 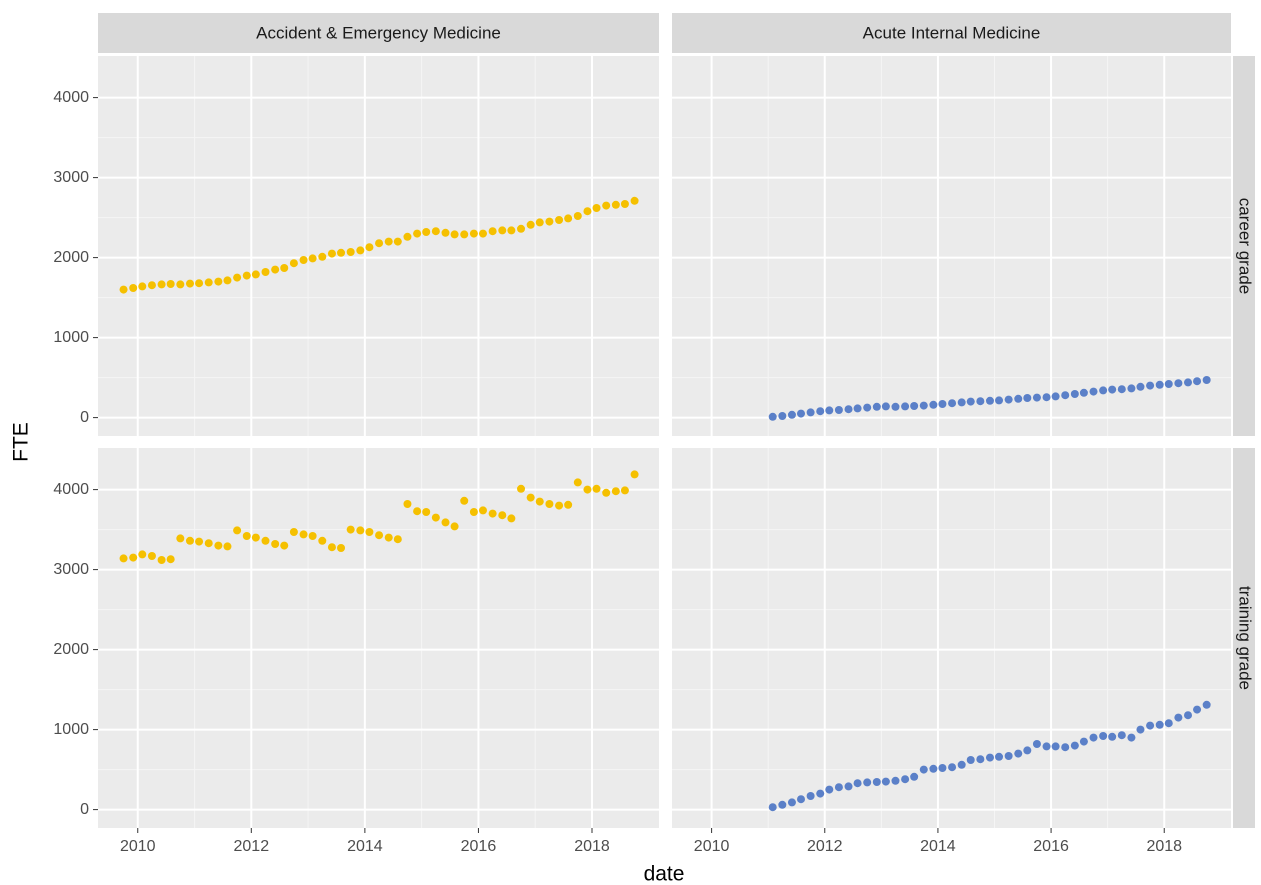 What do you see at coordinates (1245, 638) in the screenshot?
I see `row-strip-label: training grade` at bounding box center [1245, 638].